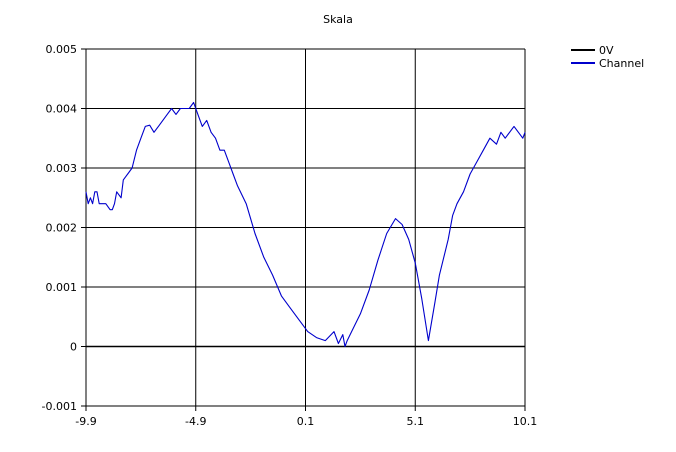 This screenshot has height=452, width=676. What do you see at coordinates (62, 168) in the screenshot?
I see `y-tick-label: 0.003` at bounding box center [62, 168].